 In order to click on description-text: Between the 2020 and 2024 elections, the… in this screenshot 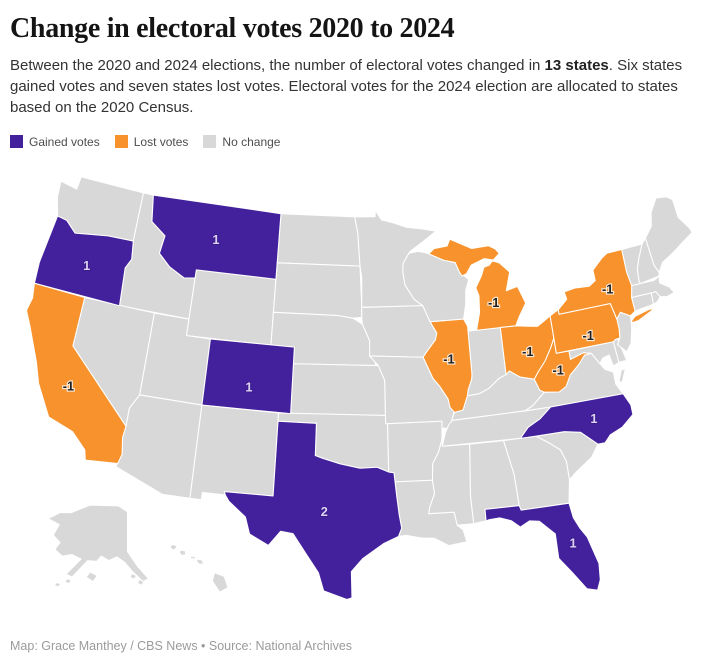, I will do `click(277, 65)`.